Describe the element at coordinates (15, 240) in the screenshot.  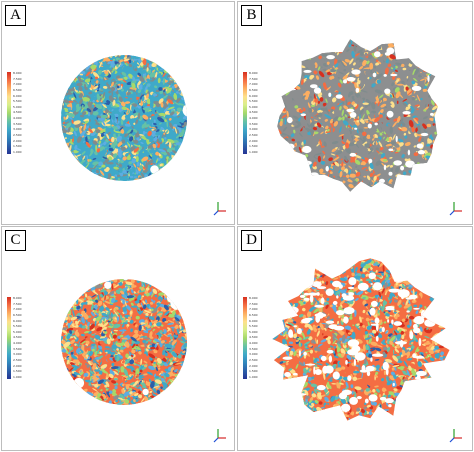
I see `panel-label: C` at that location.